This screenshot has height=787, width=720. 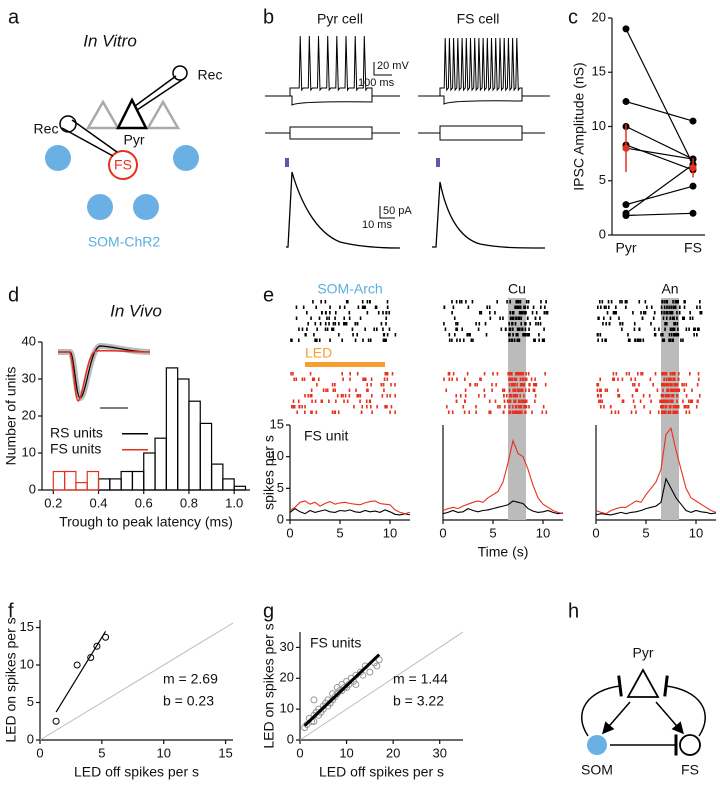 I want to click on node-label: FS, so click(x=690, y=770).